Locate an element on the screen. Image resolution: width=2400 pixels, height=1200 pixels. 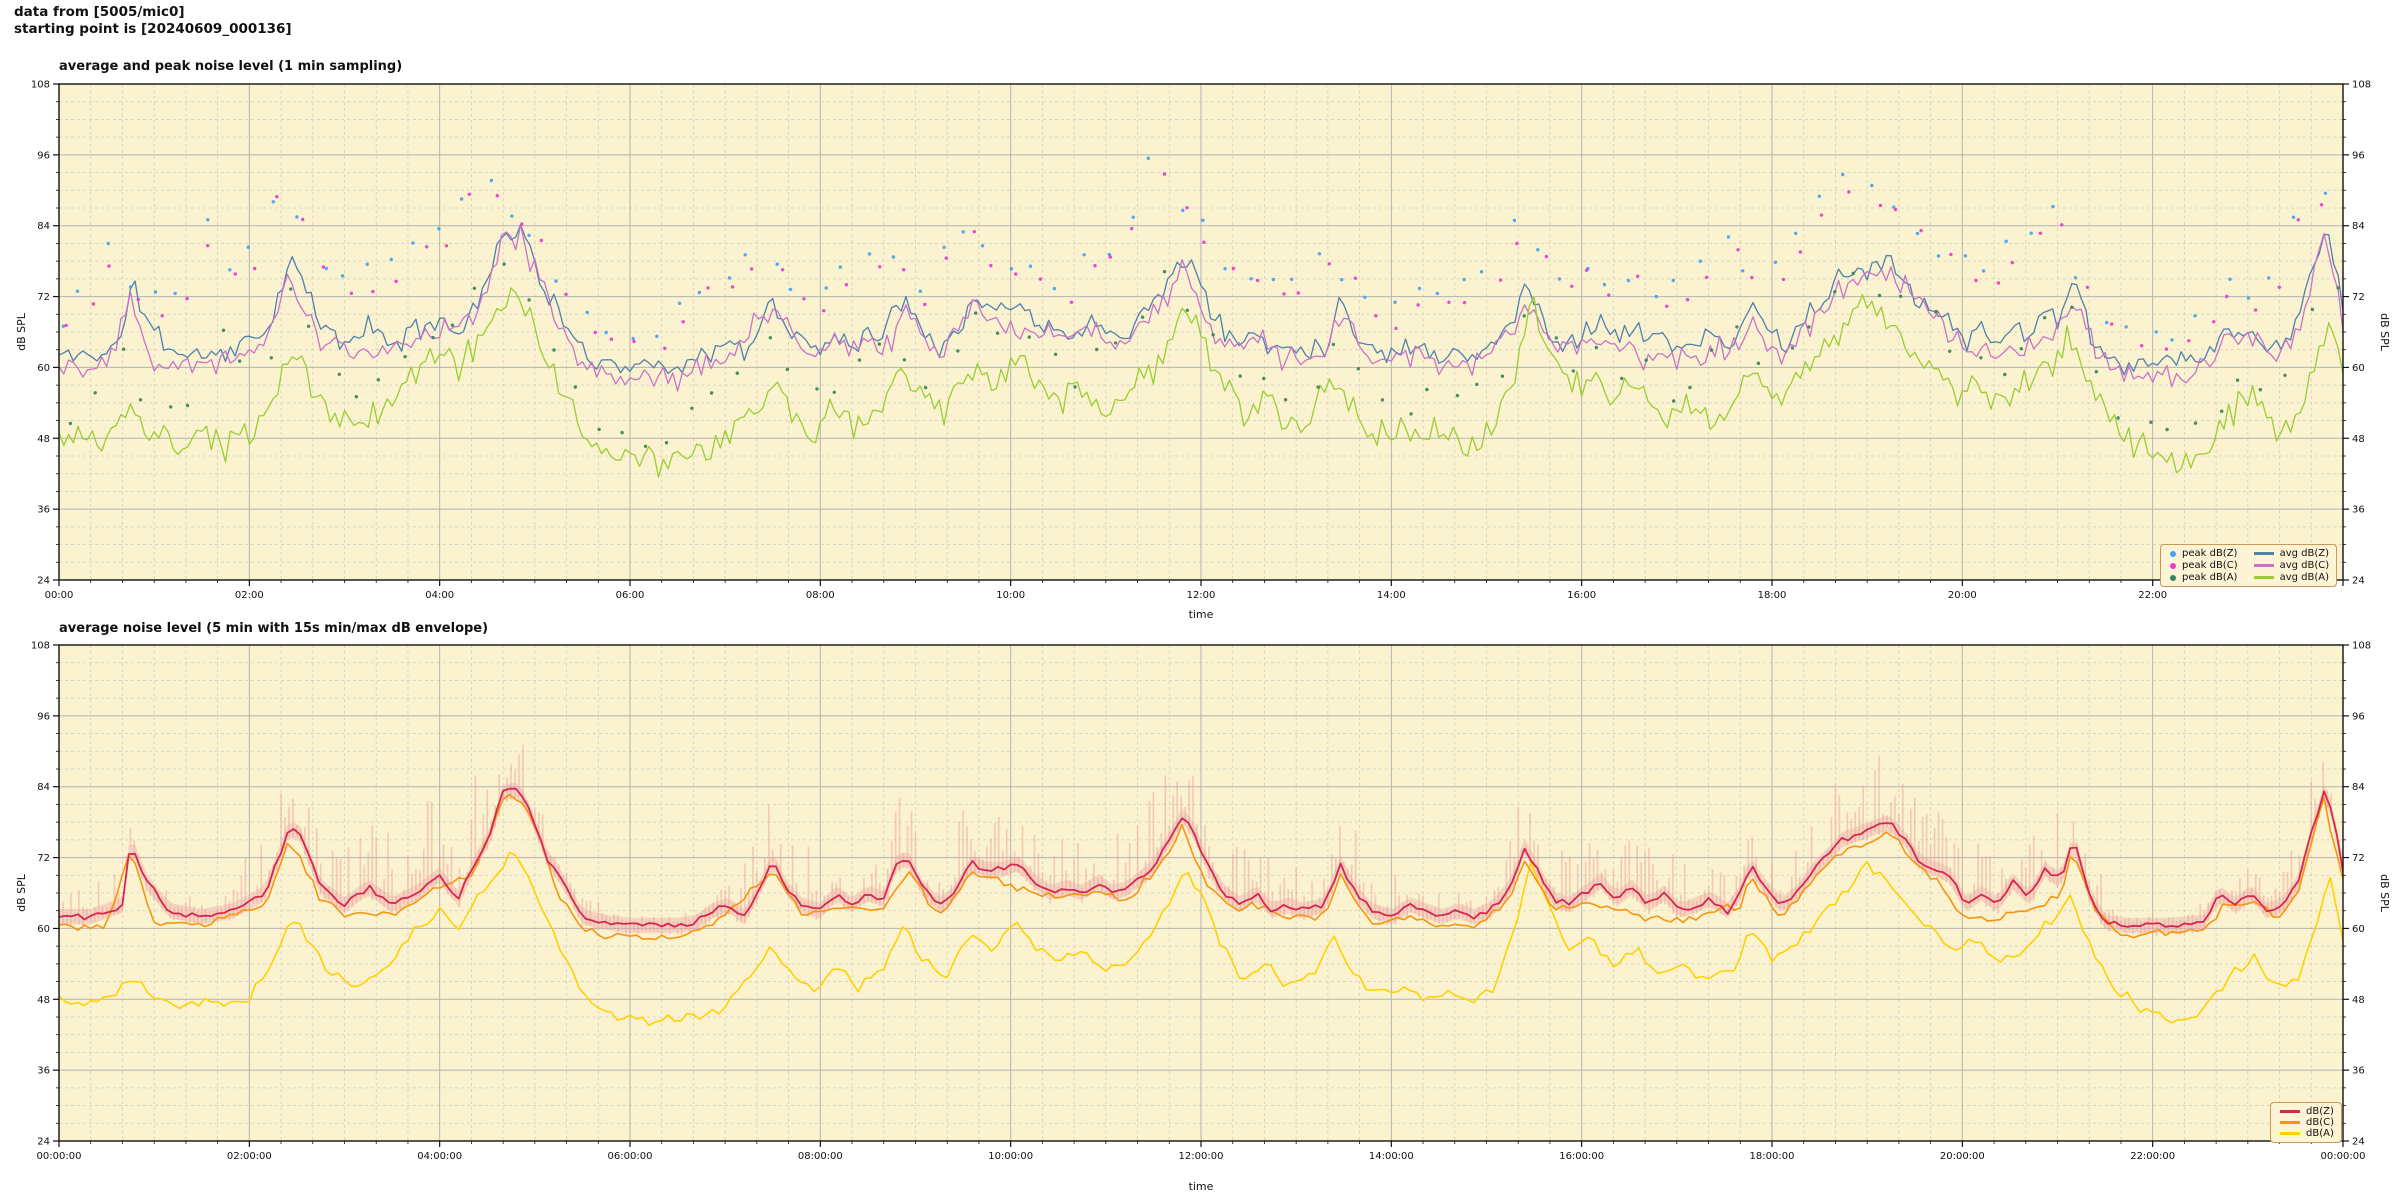
chart2-line-dba is located at coordinates (1201, 939).